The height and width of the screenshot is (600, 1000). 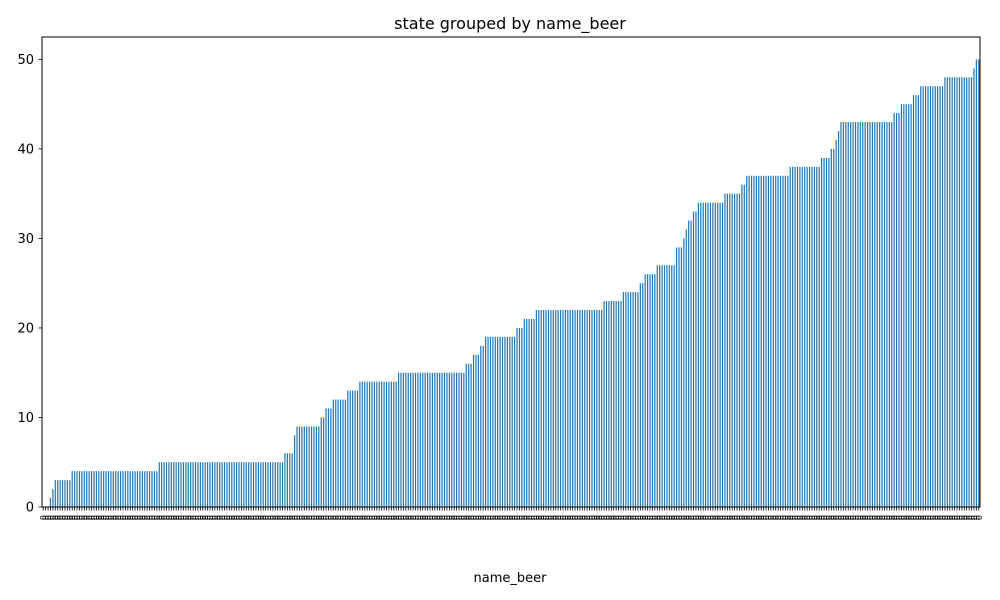 What do you see at coordinates (511, 578) in the screenshot?
I see `x-axis-label: name_beer` at bounding box center [511, 578].